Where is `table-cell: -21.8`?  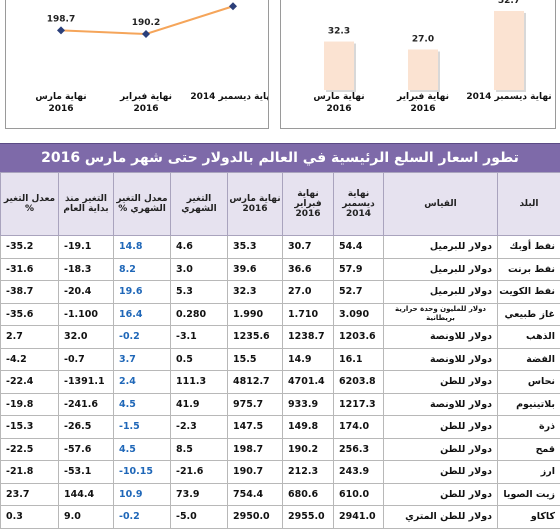 table-cell: -21.8 is located at coordinates (30, 472).